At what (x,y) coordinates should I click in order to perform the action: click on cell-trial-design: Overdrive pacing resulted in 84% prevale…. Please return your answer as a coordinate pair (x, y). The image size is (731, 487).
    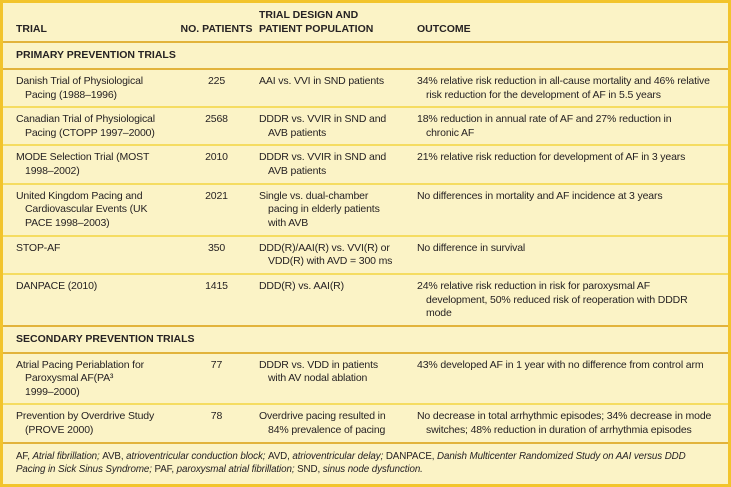
    Looking at the image, I should click on (322, 423).